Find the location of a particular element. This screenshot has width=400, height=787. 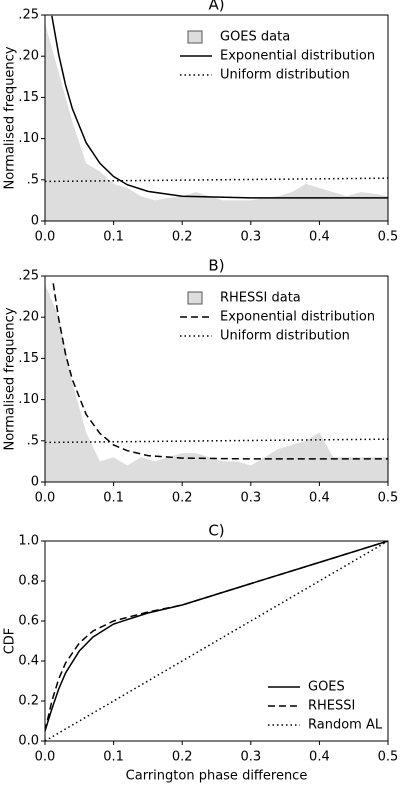

legend-label: RHESSI is located at coordinates (331, 706).